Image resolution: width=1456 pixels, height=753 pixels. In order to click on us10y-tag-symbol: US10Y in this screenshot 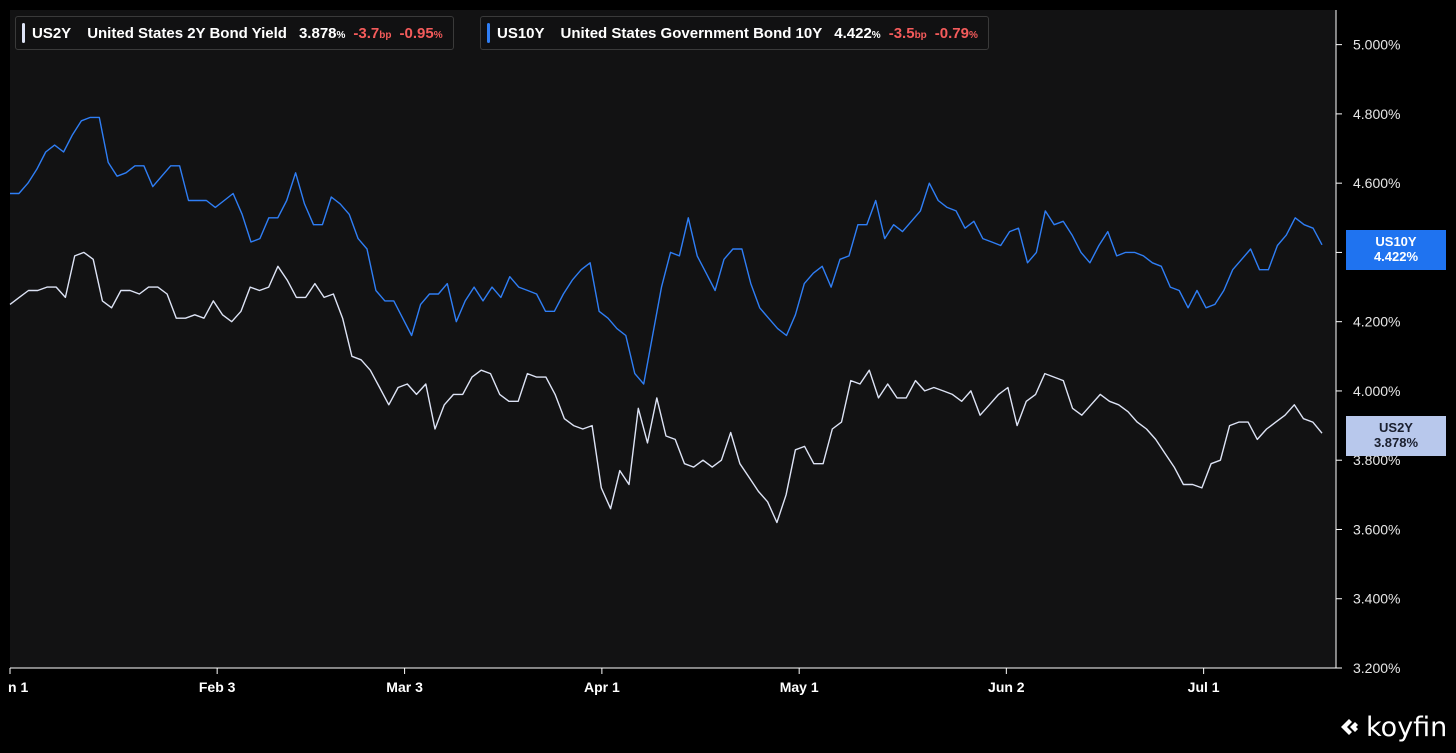, I will do `click(1396, 241)`.